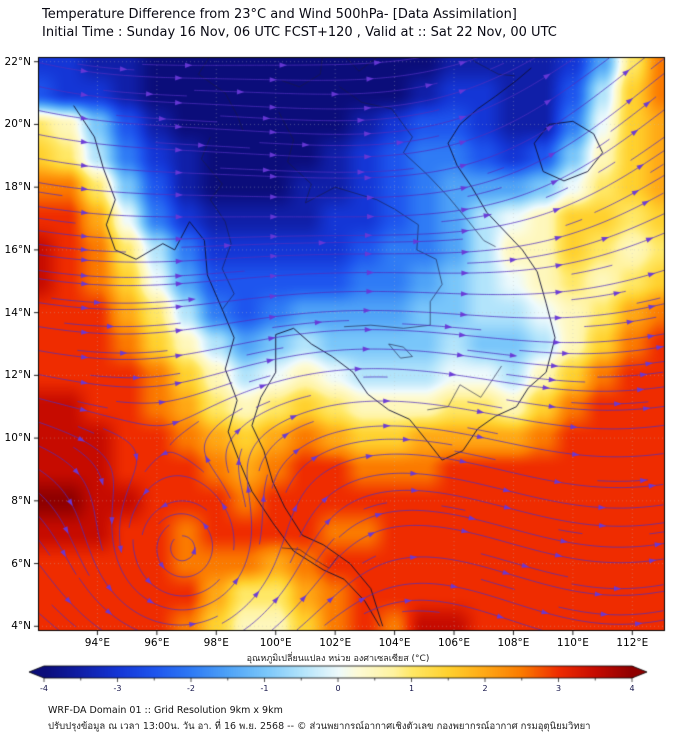 Image resolution: width=676 pixels, height=756 pixels. Describe the element at coordinates (216, 643) in the screenshot. I see `lon-tick-label: 98°E` at that location.